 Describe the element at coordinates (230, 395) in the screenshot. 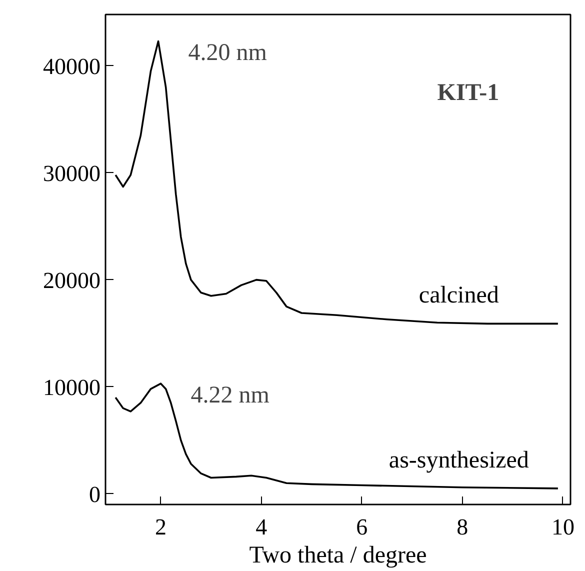

I see `annotation: 4.22 nm` at that location.